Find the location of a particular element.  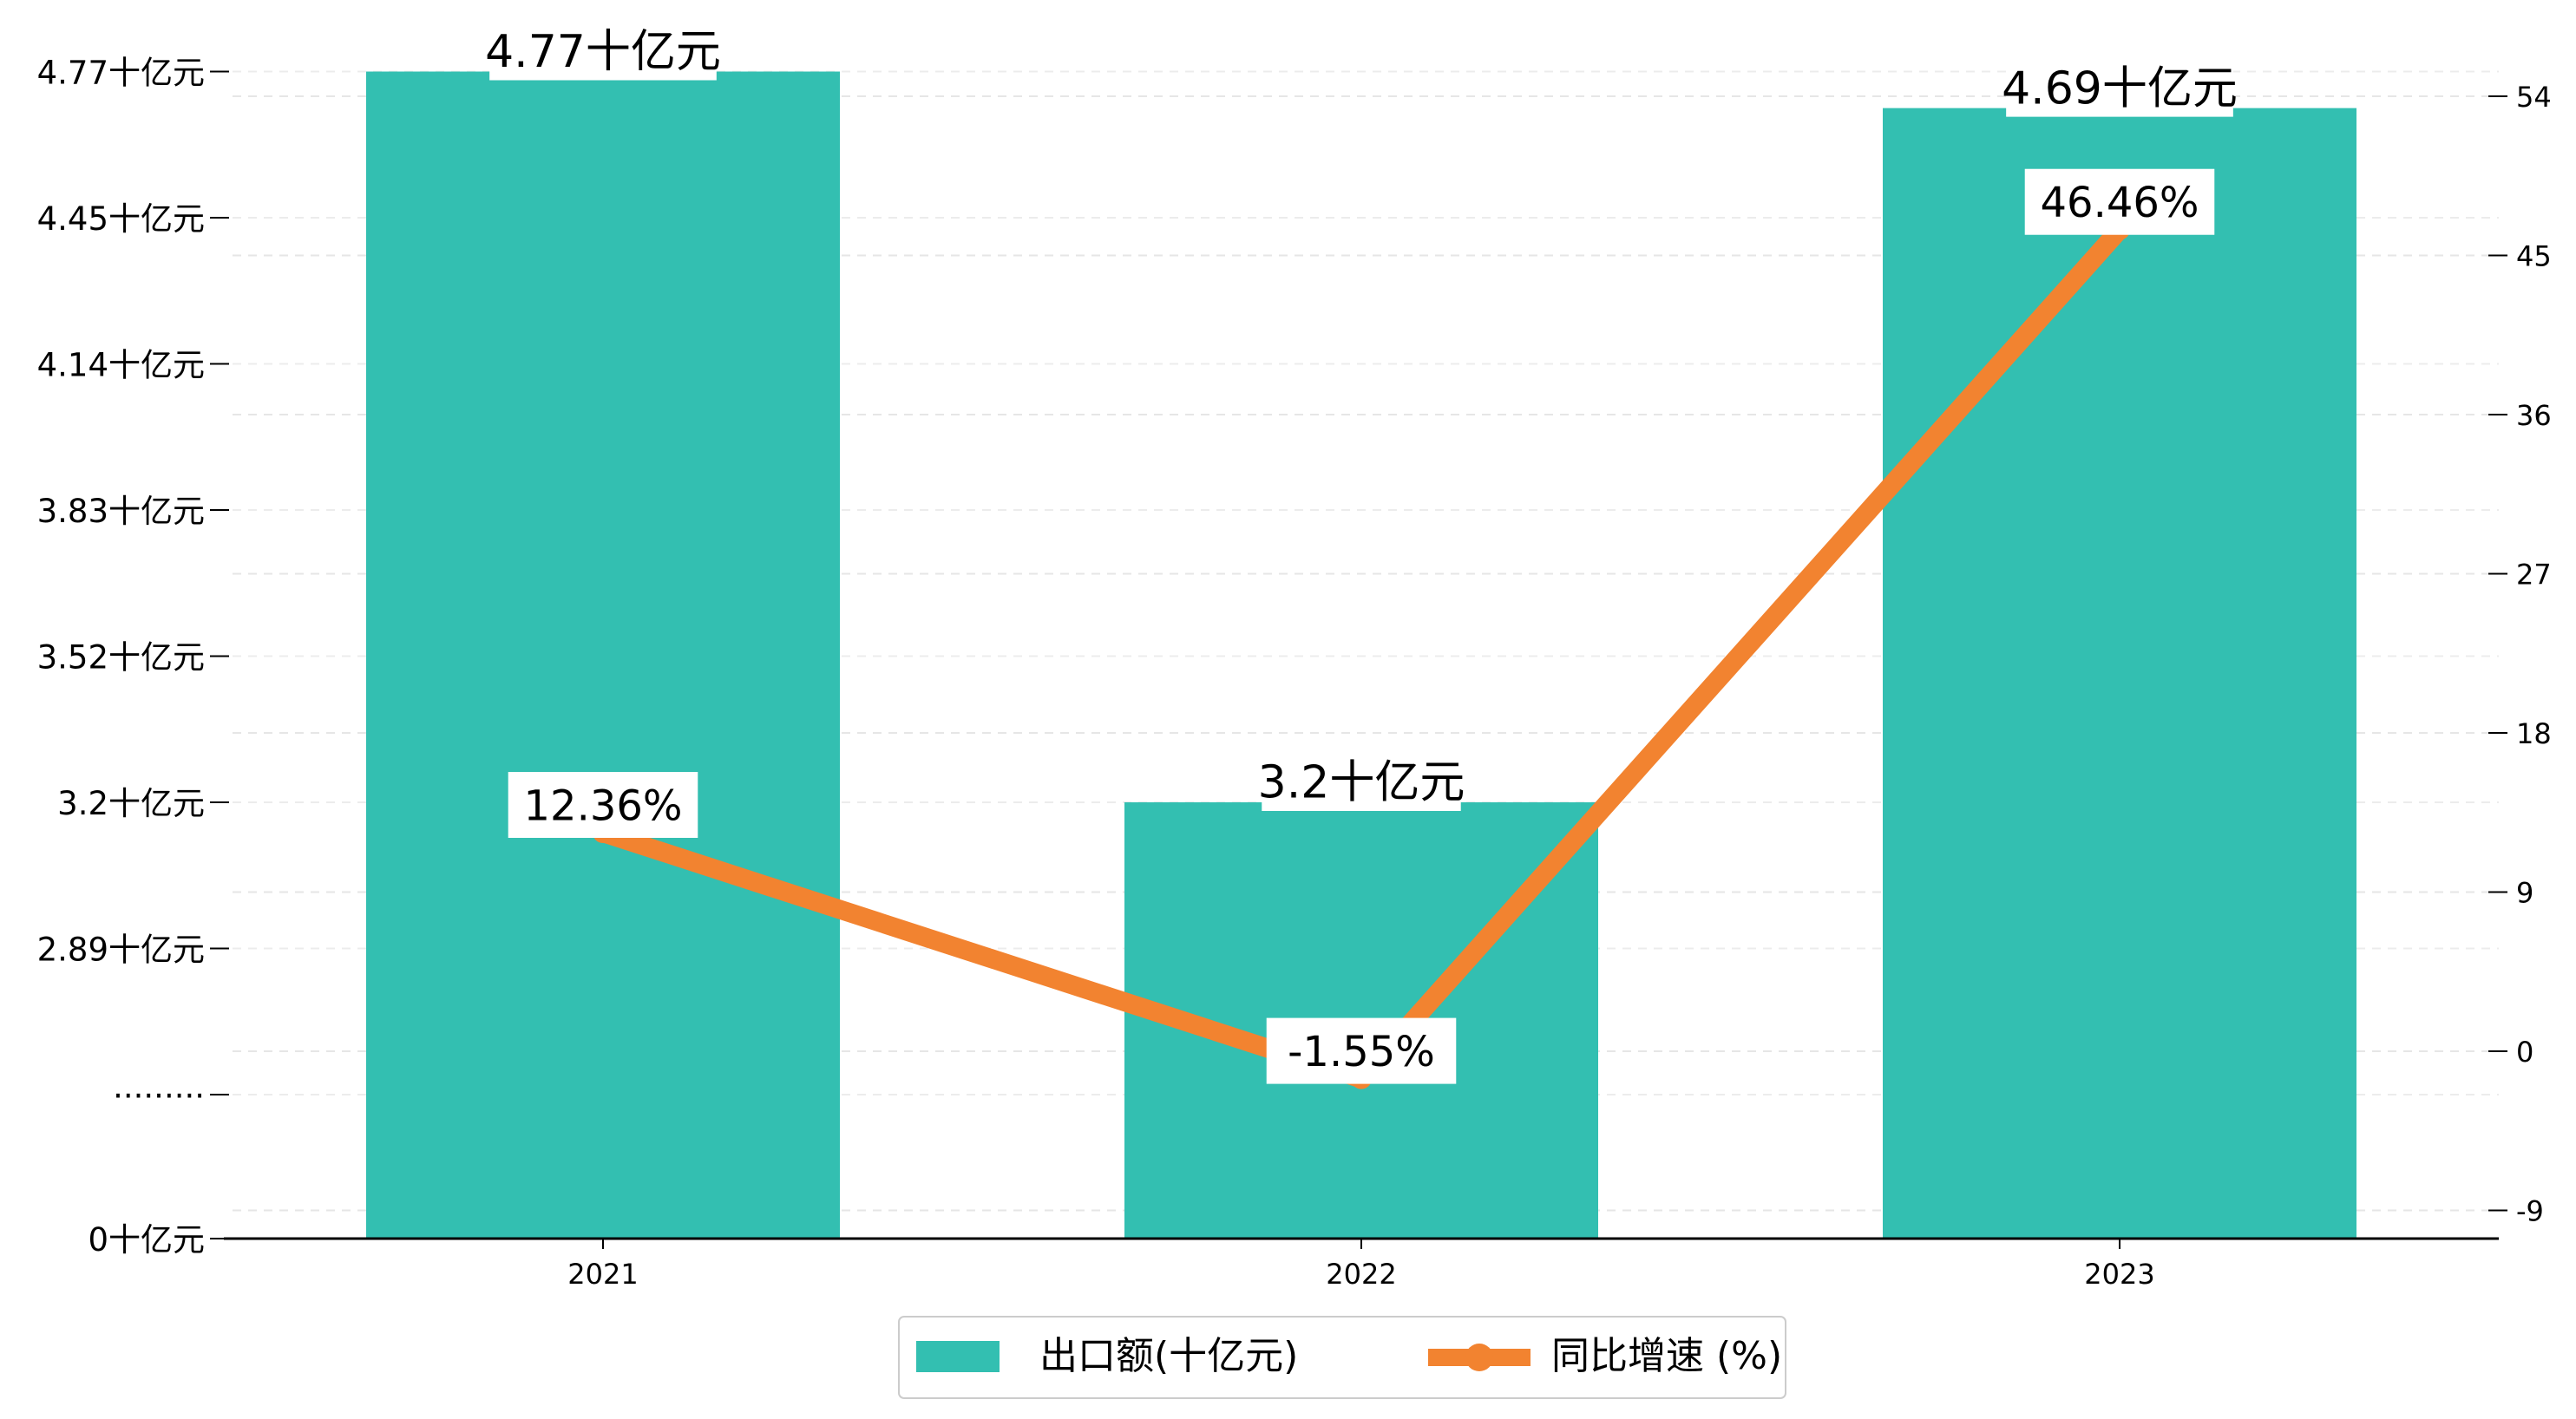

x-tick-label: 2023 is located at coordinates (2119, 1274).